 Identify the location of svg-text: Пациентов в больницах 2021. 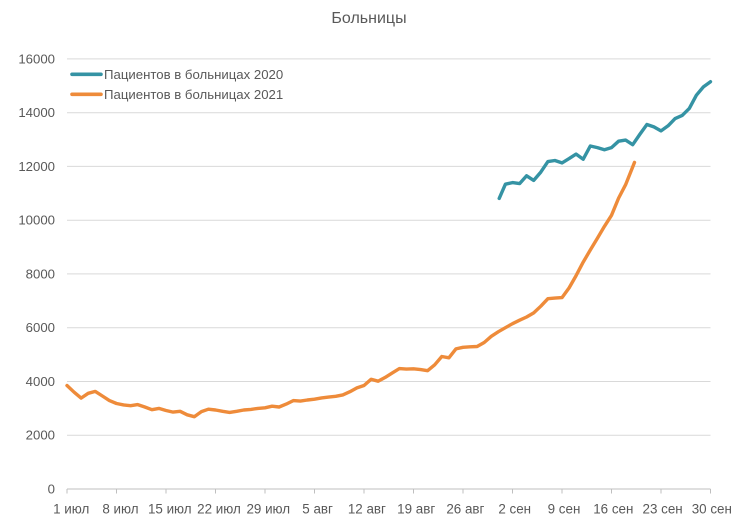
(193, 94).